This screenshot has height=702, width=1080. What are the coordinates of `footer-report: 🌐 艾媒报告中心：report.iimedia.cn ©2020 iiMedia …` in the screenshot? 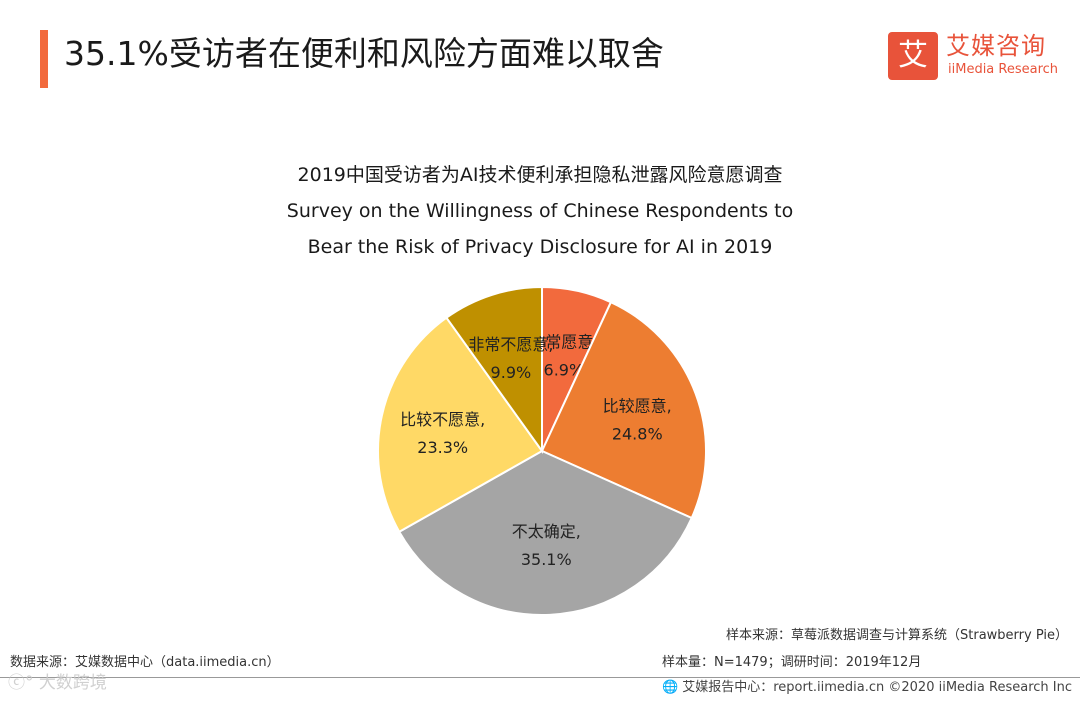 It's located at (867, 688).